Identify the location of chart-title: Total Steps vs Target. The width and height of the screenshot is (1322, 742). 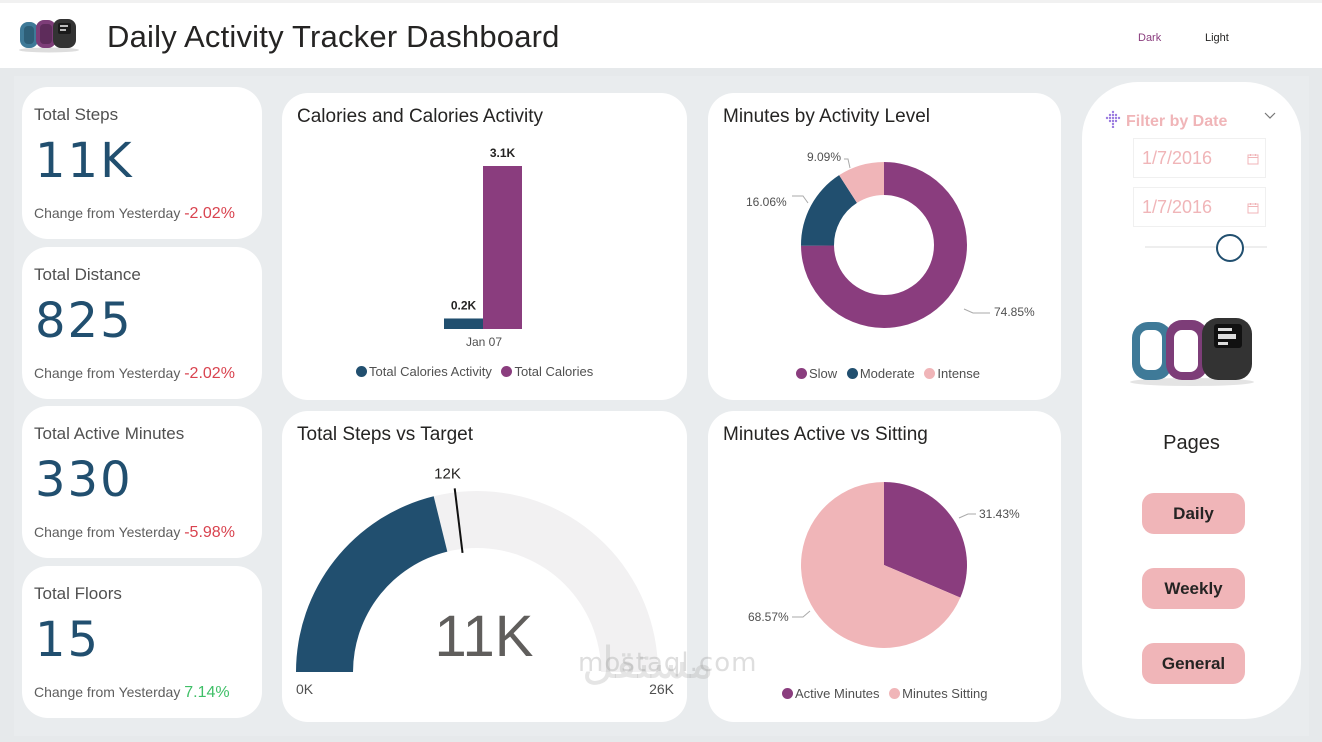
(385, 434).